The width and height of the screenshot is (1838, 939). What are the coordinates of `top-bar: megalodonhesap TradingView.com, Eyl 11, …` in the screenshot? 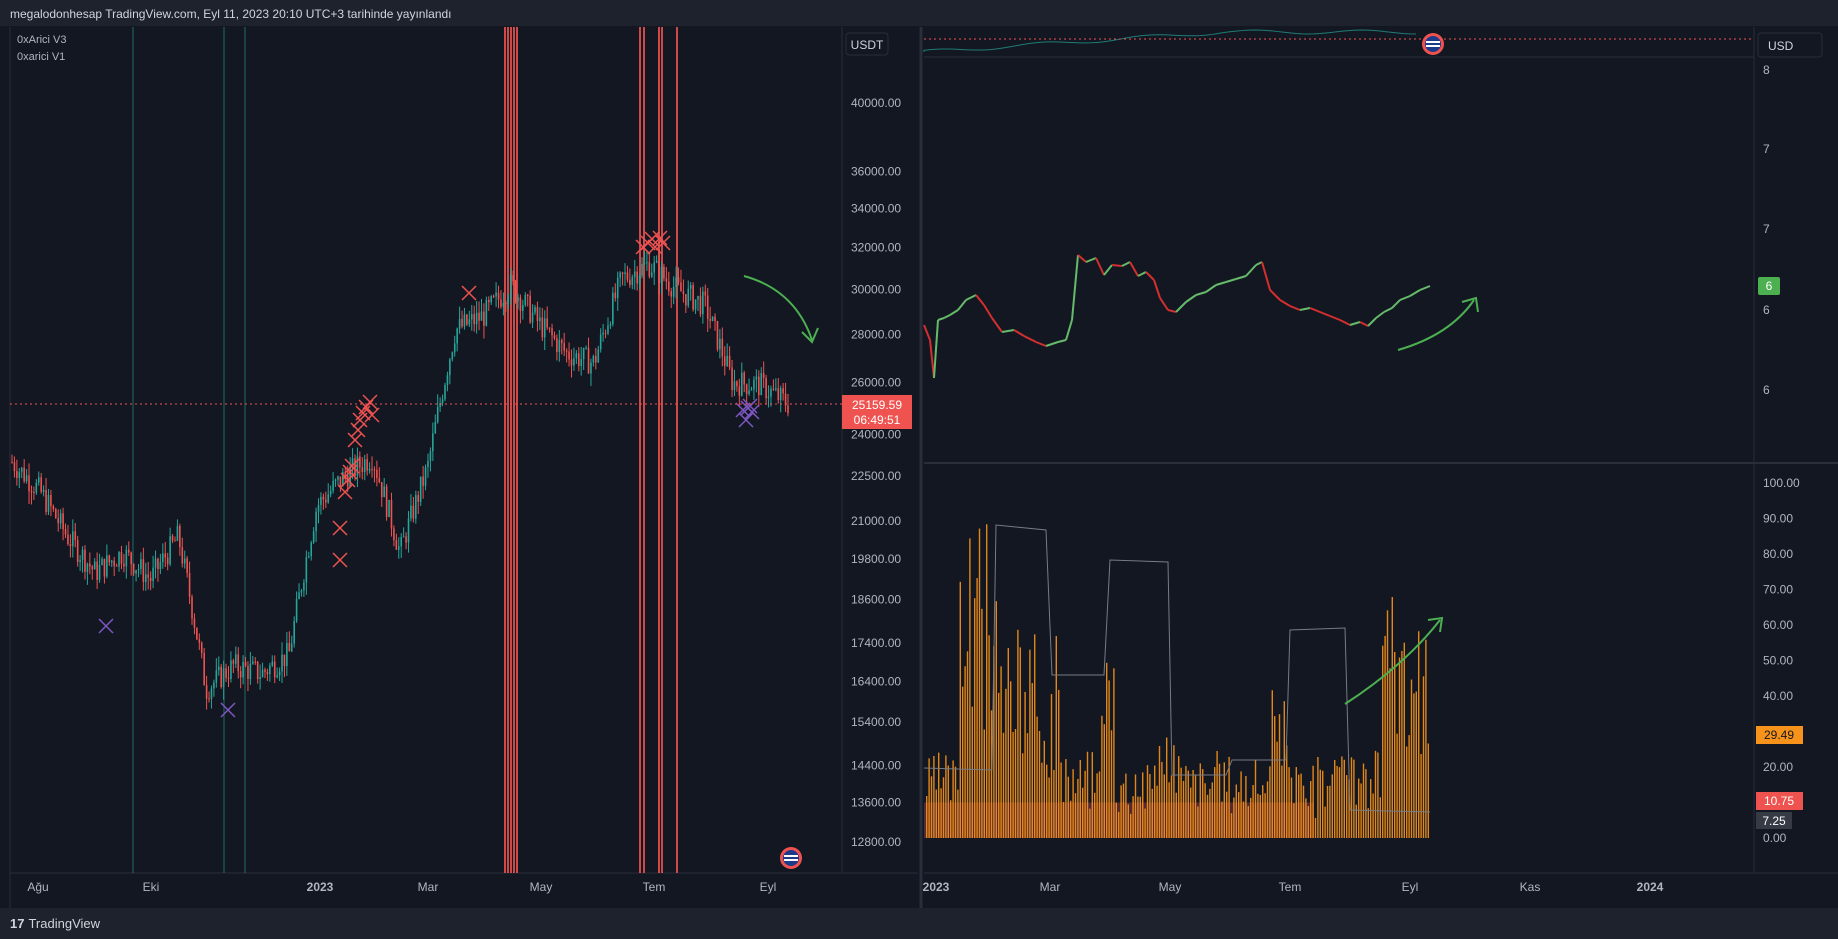 It's located at (919, 13).